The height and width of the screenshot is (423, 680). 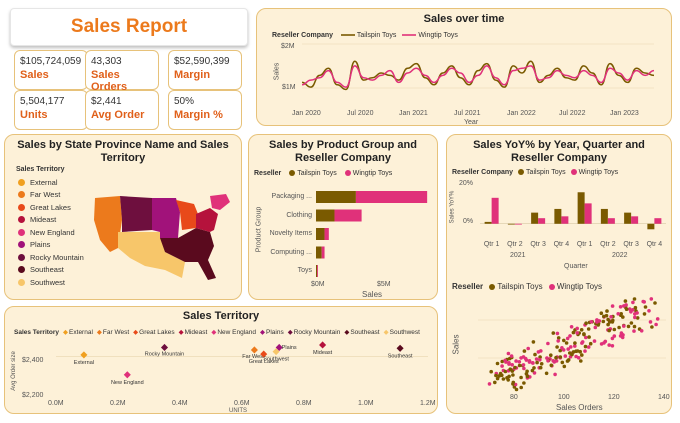 What do you see at coordinates (51, 110) in the screenshot?
I see `kpi-units: 5,504,177 Units` at bounding box center [51, 110].